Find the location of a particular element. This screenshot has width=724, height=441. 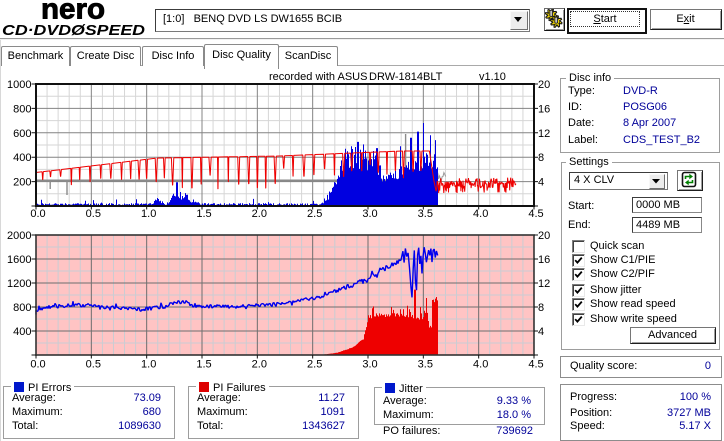

svg-text: recorded with ASUS is located at coordinates (318, 77).